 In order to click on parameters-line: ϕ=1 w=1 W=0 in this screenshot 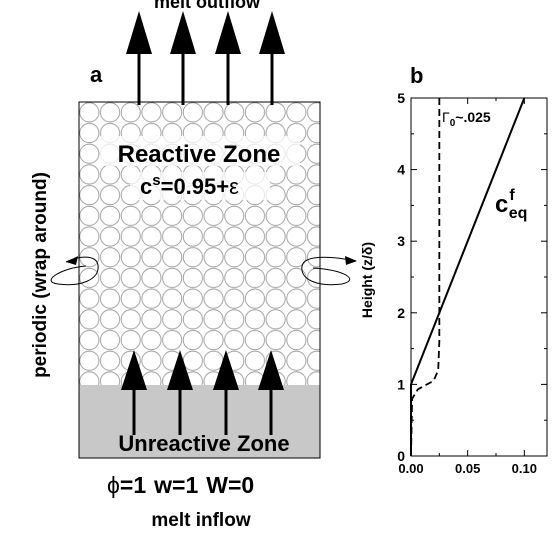, I will do `click(180, 485)`.